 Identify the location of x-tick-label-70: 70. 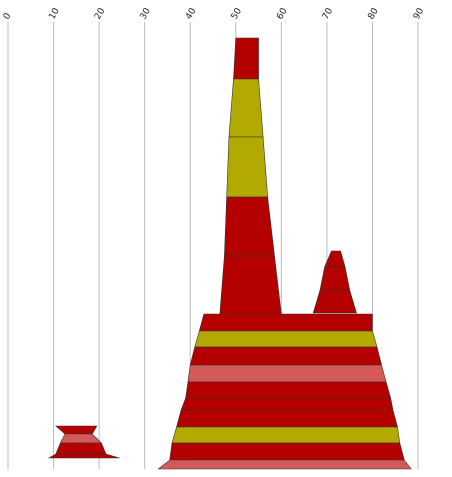
(328, 13).